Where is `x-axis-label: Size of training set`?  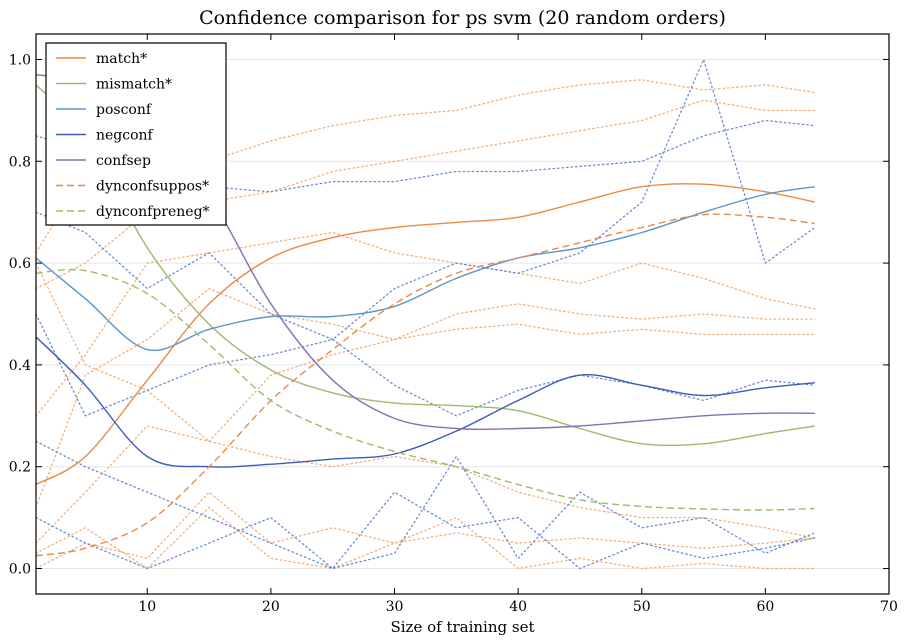 x-axis-label: Size of training set is located at coordinates (462, 627).